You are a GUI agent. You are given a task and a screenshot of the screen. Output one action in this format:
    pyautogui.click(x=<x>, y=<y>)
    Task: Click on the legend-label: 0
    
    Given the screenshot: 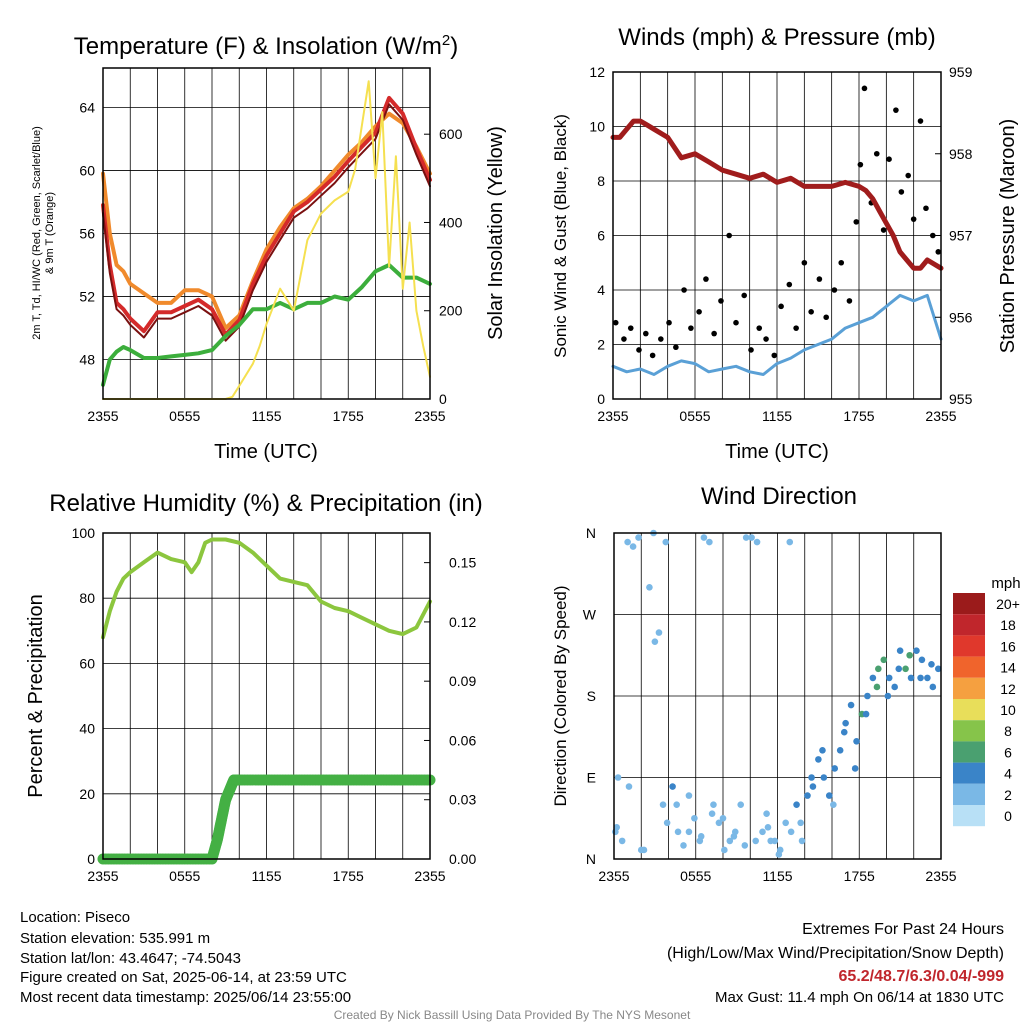 What is the action you would take?
    pyautogui.click(x=1008, y=816)
    